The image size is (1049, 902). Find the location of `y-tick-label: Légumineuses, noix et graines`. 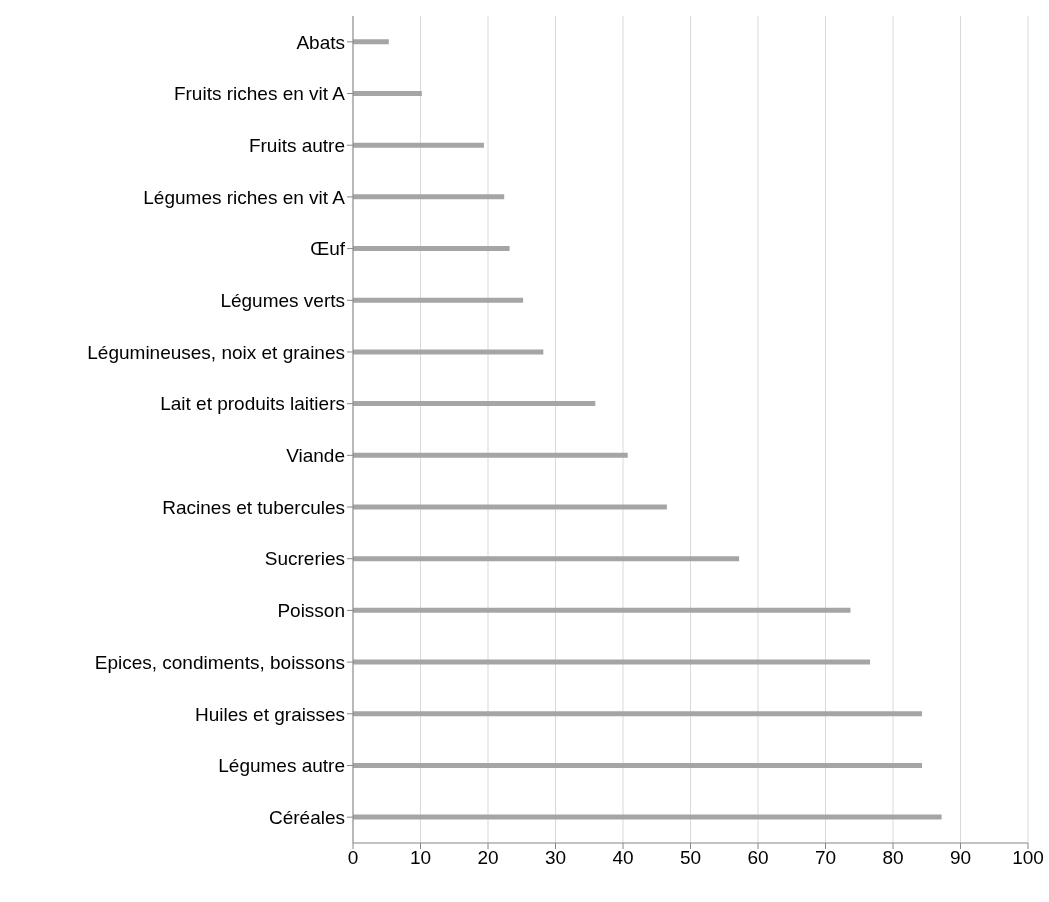

y-tick-label: Légumineuses, noix et graines is located at coordinates (216, 352).